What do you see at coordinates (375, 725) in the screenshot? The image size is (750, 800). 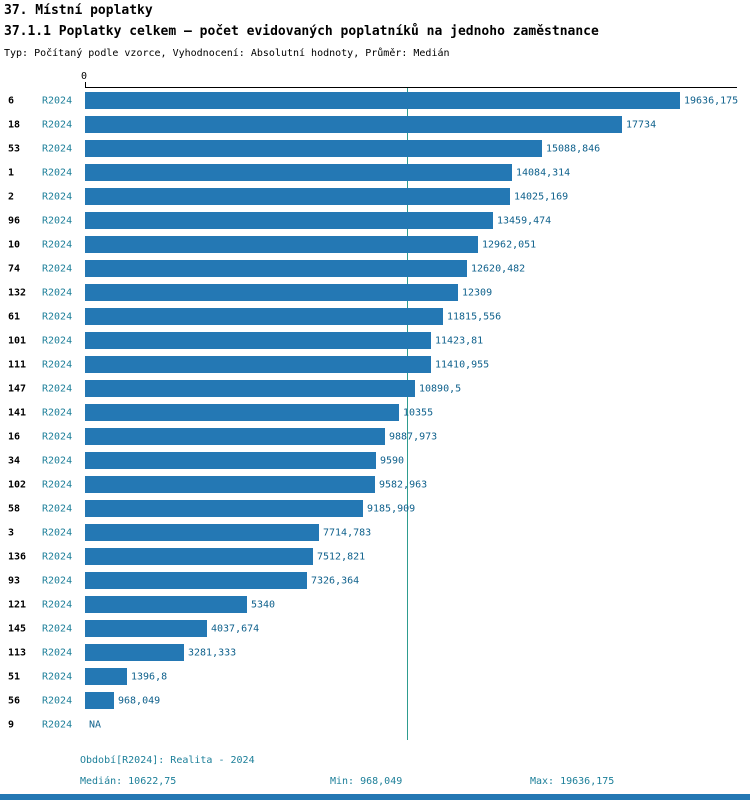 I see `chart-row: 9 R2024 NA` at bounding box center [375, 725].